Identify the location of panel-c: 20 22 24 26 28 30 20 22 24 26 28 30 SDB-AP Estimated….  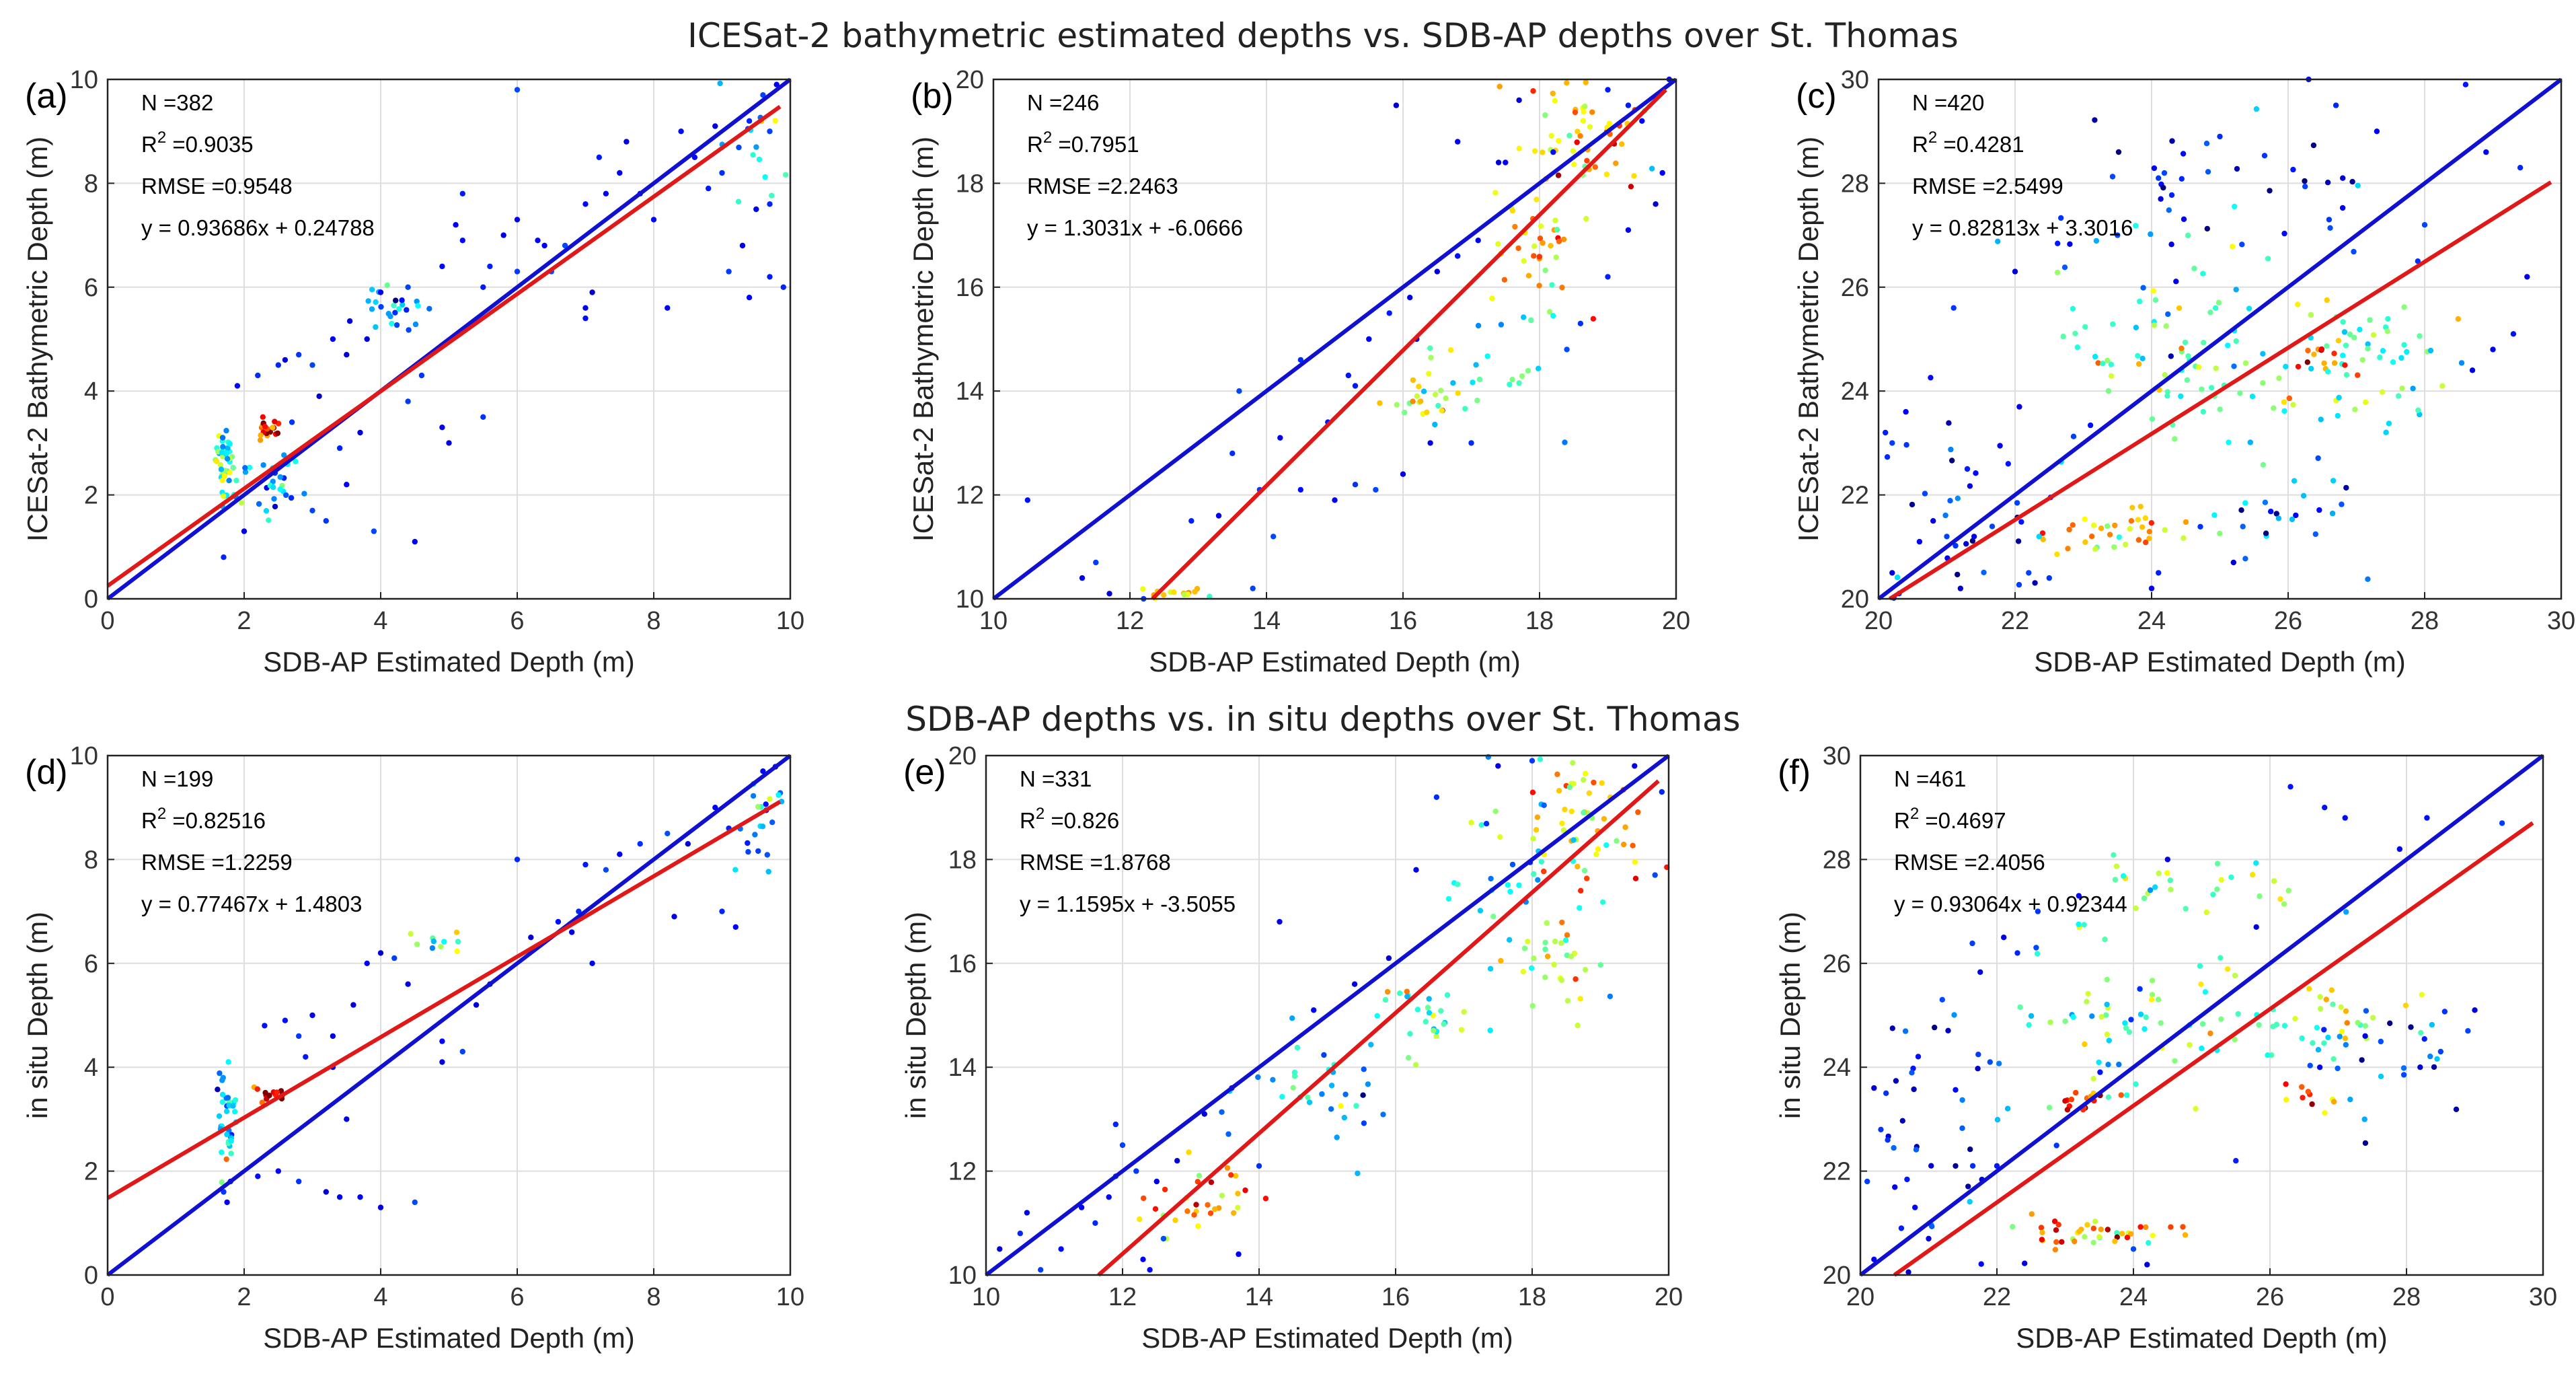
(2183, 372).